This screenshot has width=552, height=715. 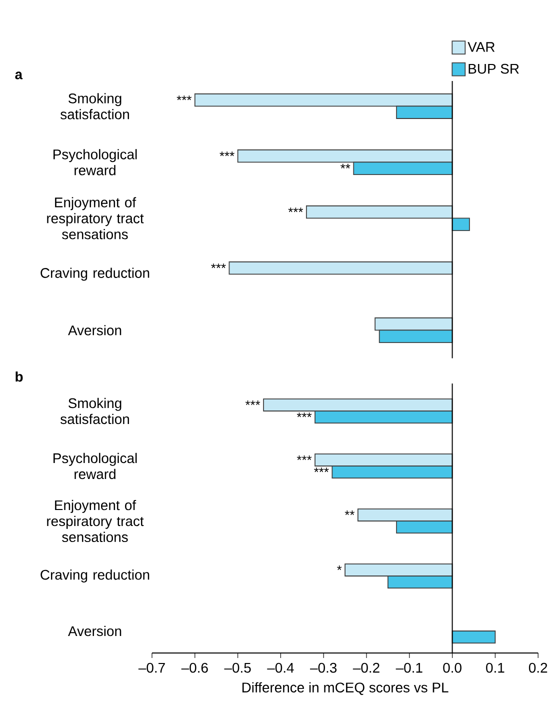 What do you see at coordinates (537, 667) in the screenshot?
I see `x-tick-label: 0.2` at bounding box center [537, 667].